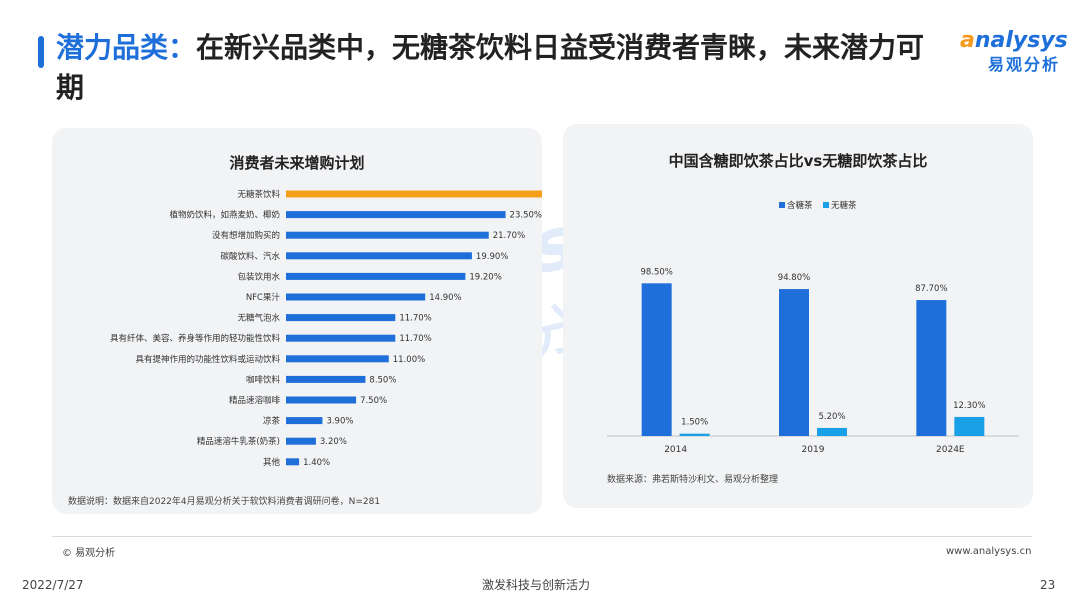 The width and height of the screenshot is (1080, 608). Describe the element at coordinates (224, 502) in the screenshot. I see `chart-note: 数据说明：数据来自2022年4月易观分析关于软饮料消费者调研问卷，N=281` at that location.